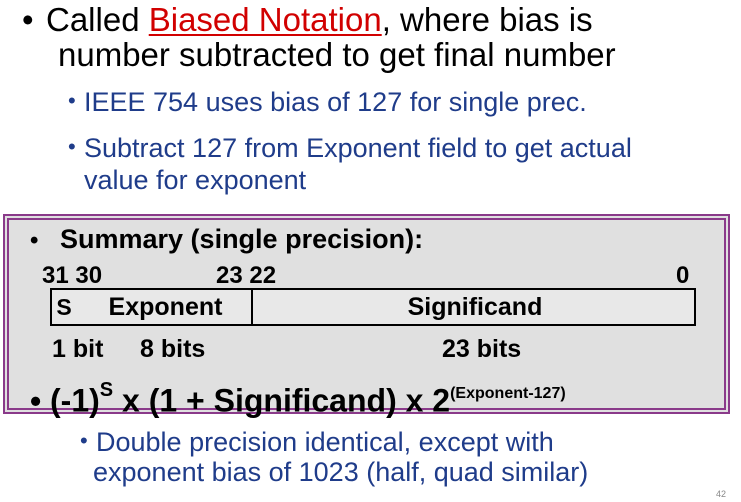 This screenshot has height=502, width=741. I want to click on bit-position-0: 0, so click(683, 275).